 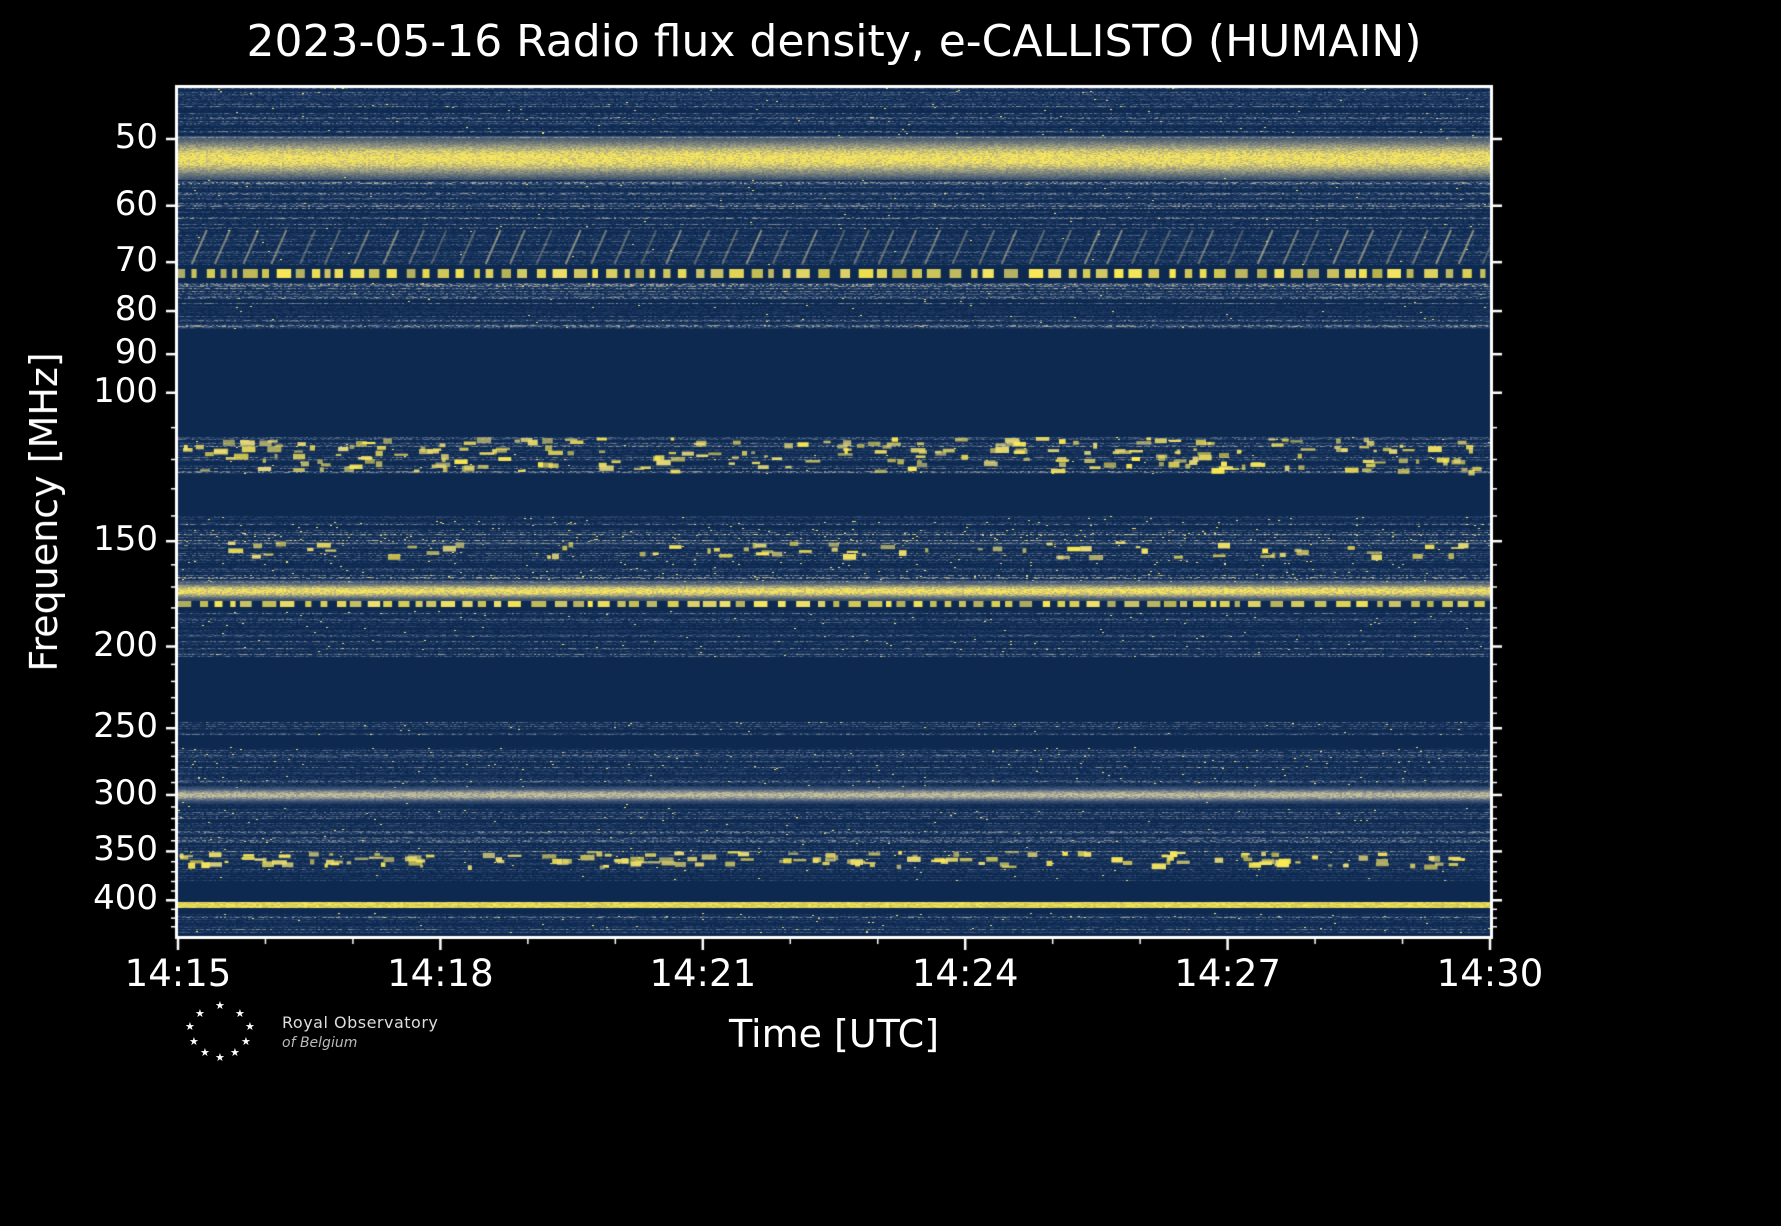 I want to click on rob-logo-text-line2: of Belgium, so click(x=320, y=1043).